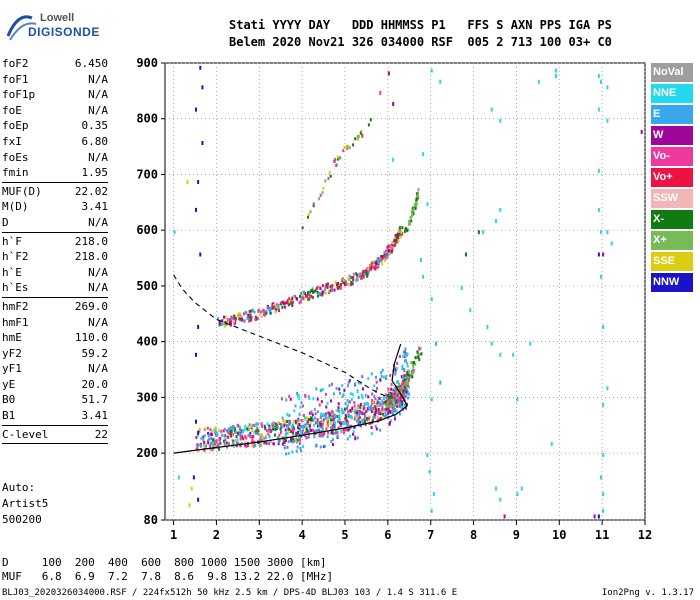  What do you see at coordinates (55, 64) in the screenshot?
I see `param-row: foF2 6.450` at bounding box center [55, 64].